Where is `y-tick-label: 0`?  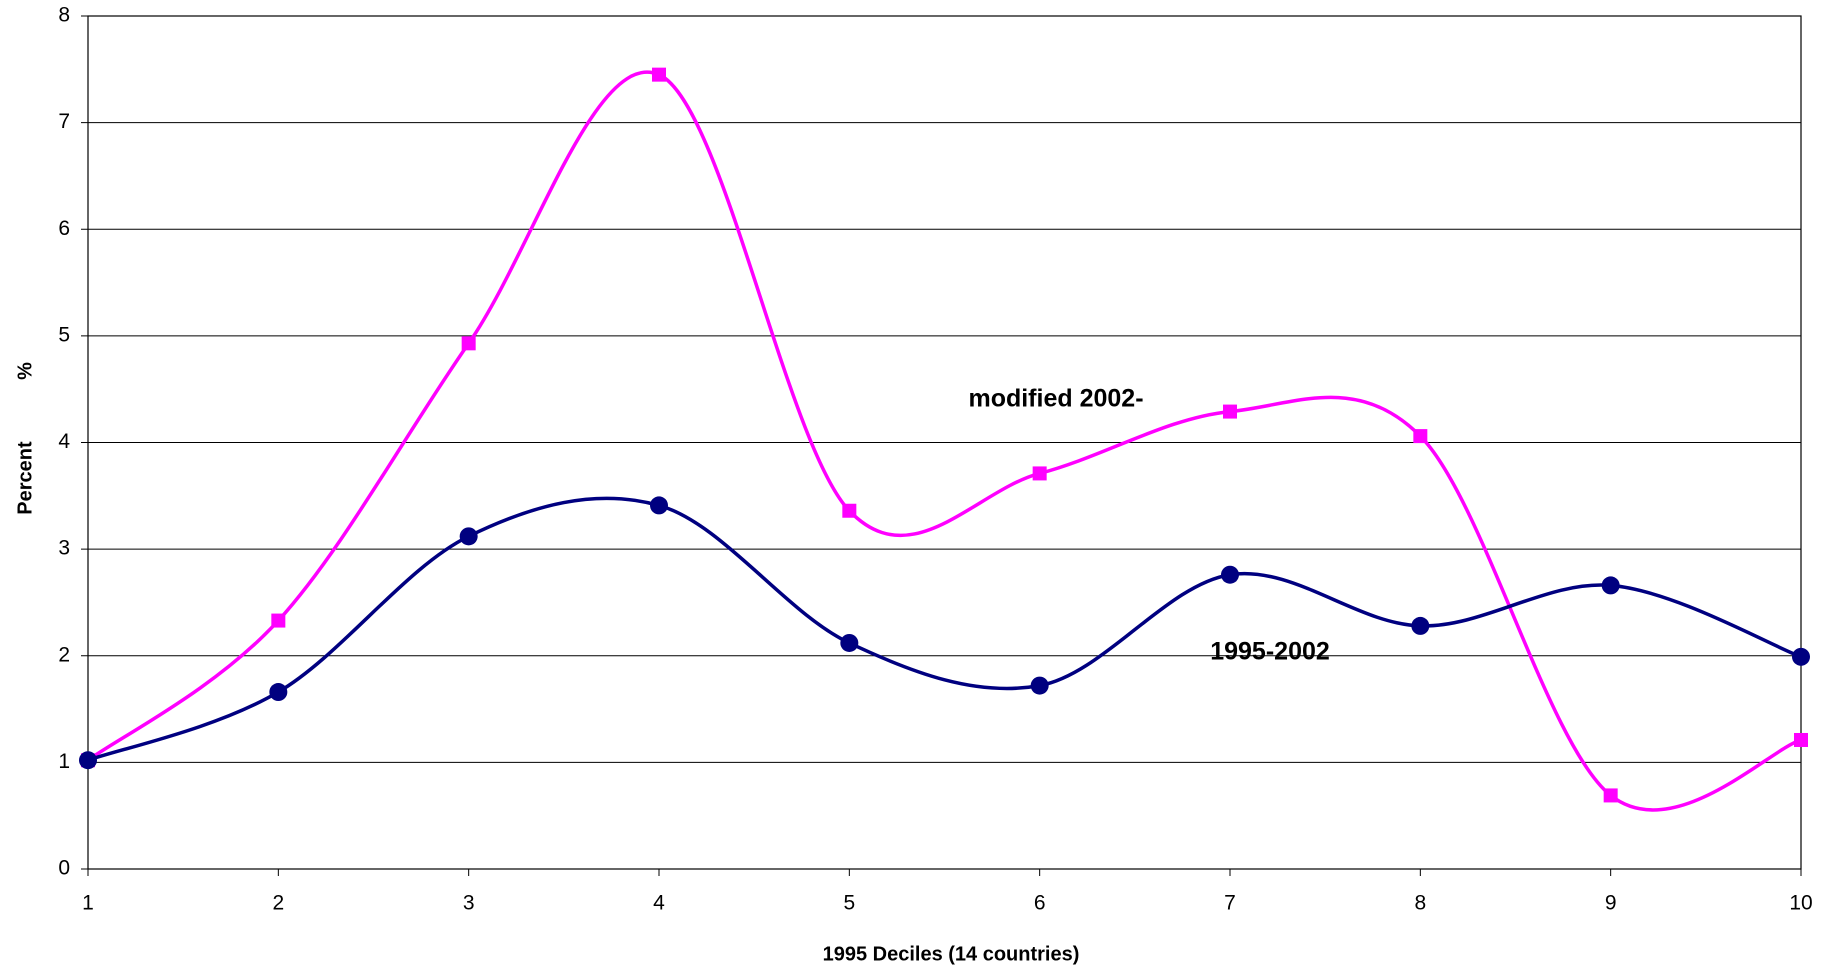 y-tick-label: 0 is located at coordinates (64, 868).